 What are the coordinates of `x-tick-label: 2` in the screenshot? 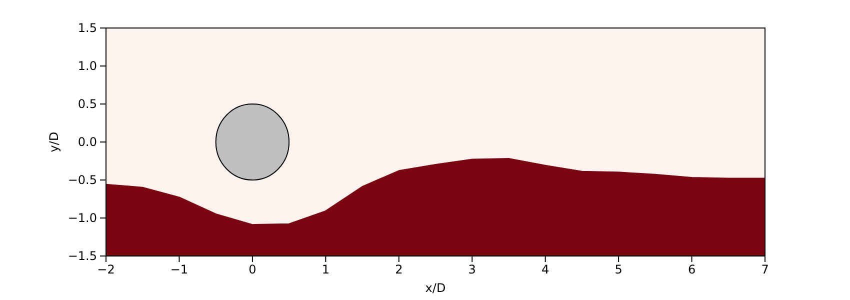 It's located at (399, 269).